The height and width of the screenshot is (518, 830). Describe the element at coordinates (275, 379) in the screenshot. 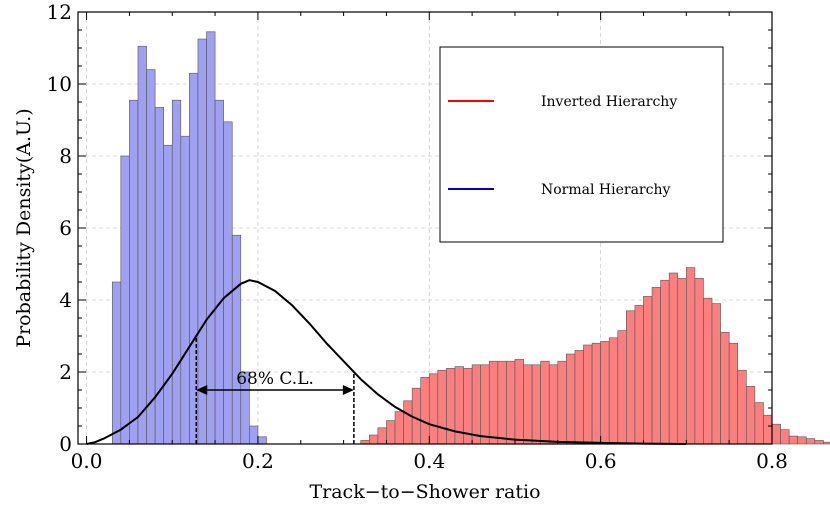

I see `confidence-interval-label: 68% C.L.` at that location.